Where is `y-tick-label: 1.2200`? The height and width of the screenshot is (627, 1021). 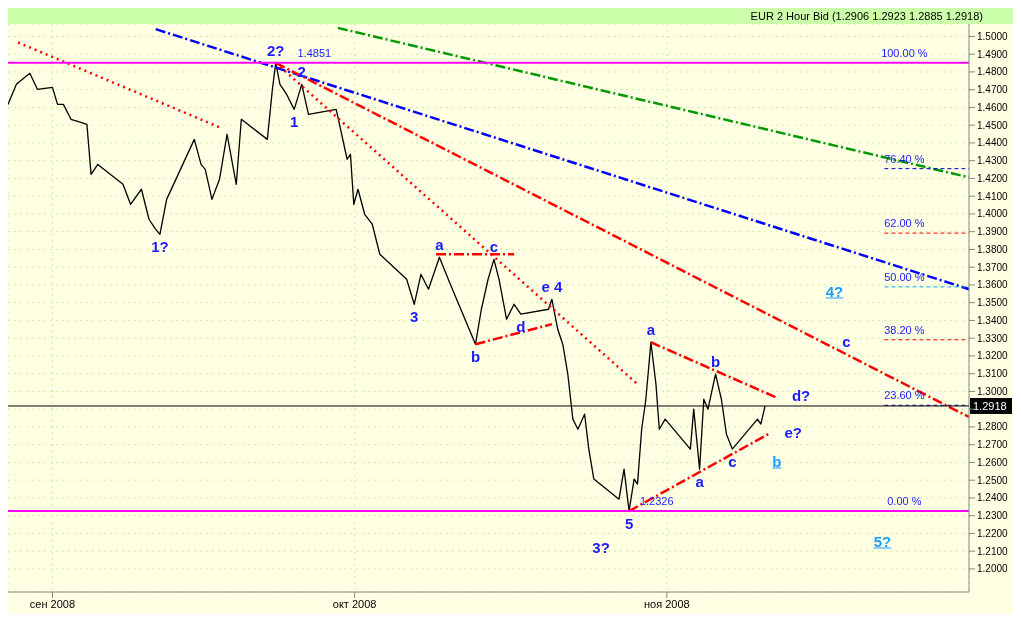 y-tick-label: 1.2200 is located at coordinates (993, 533).